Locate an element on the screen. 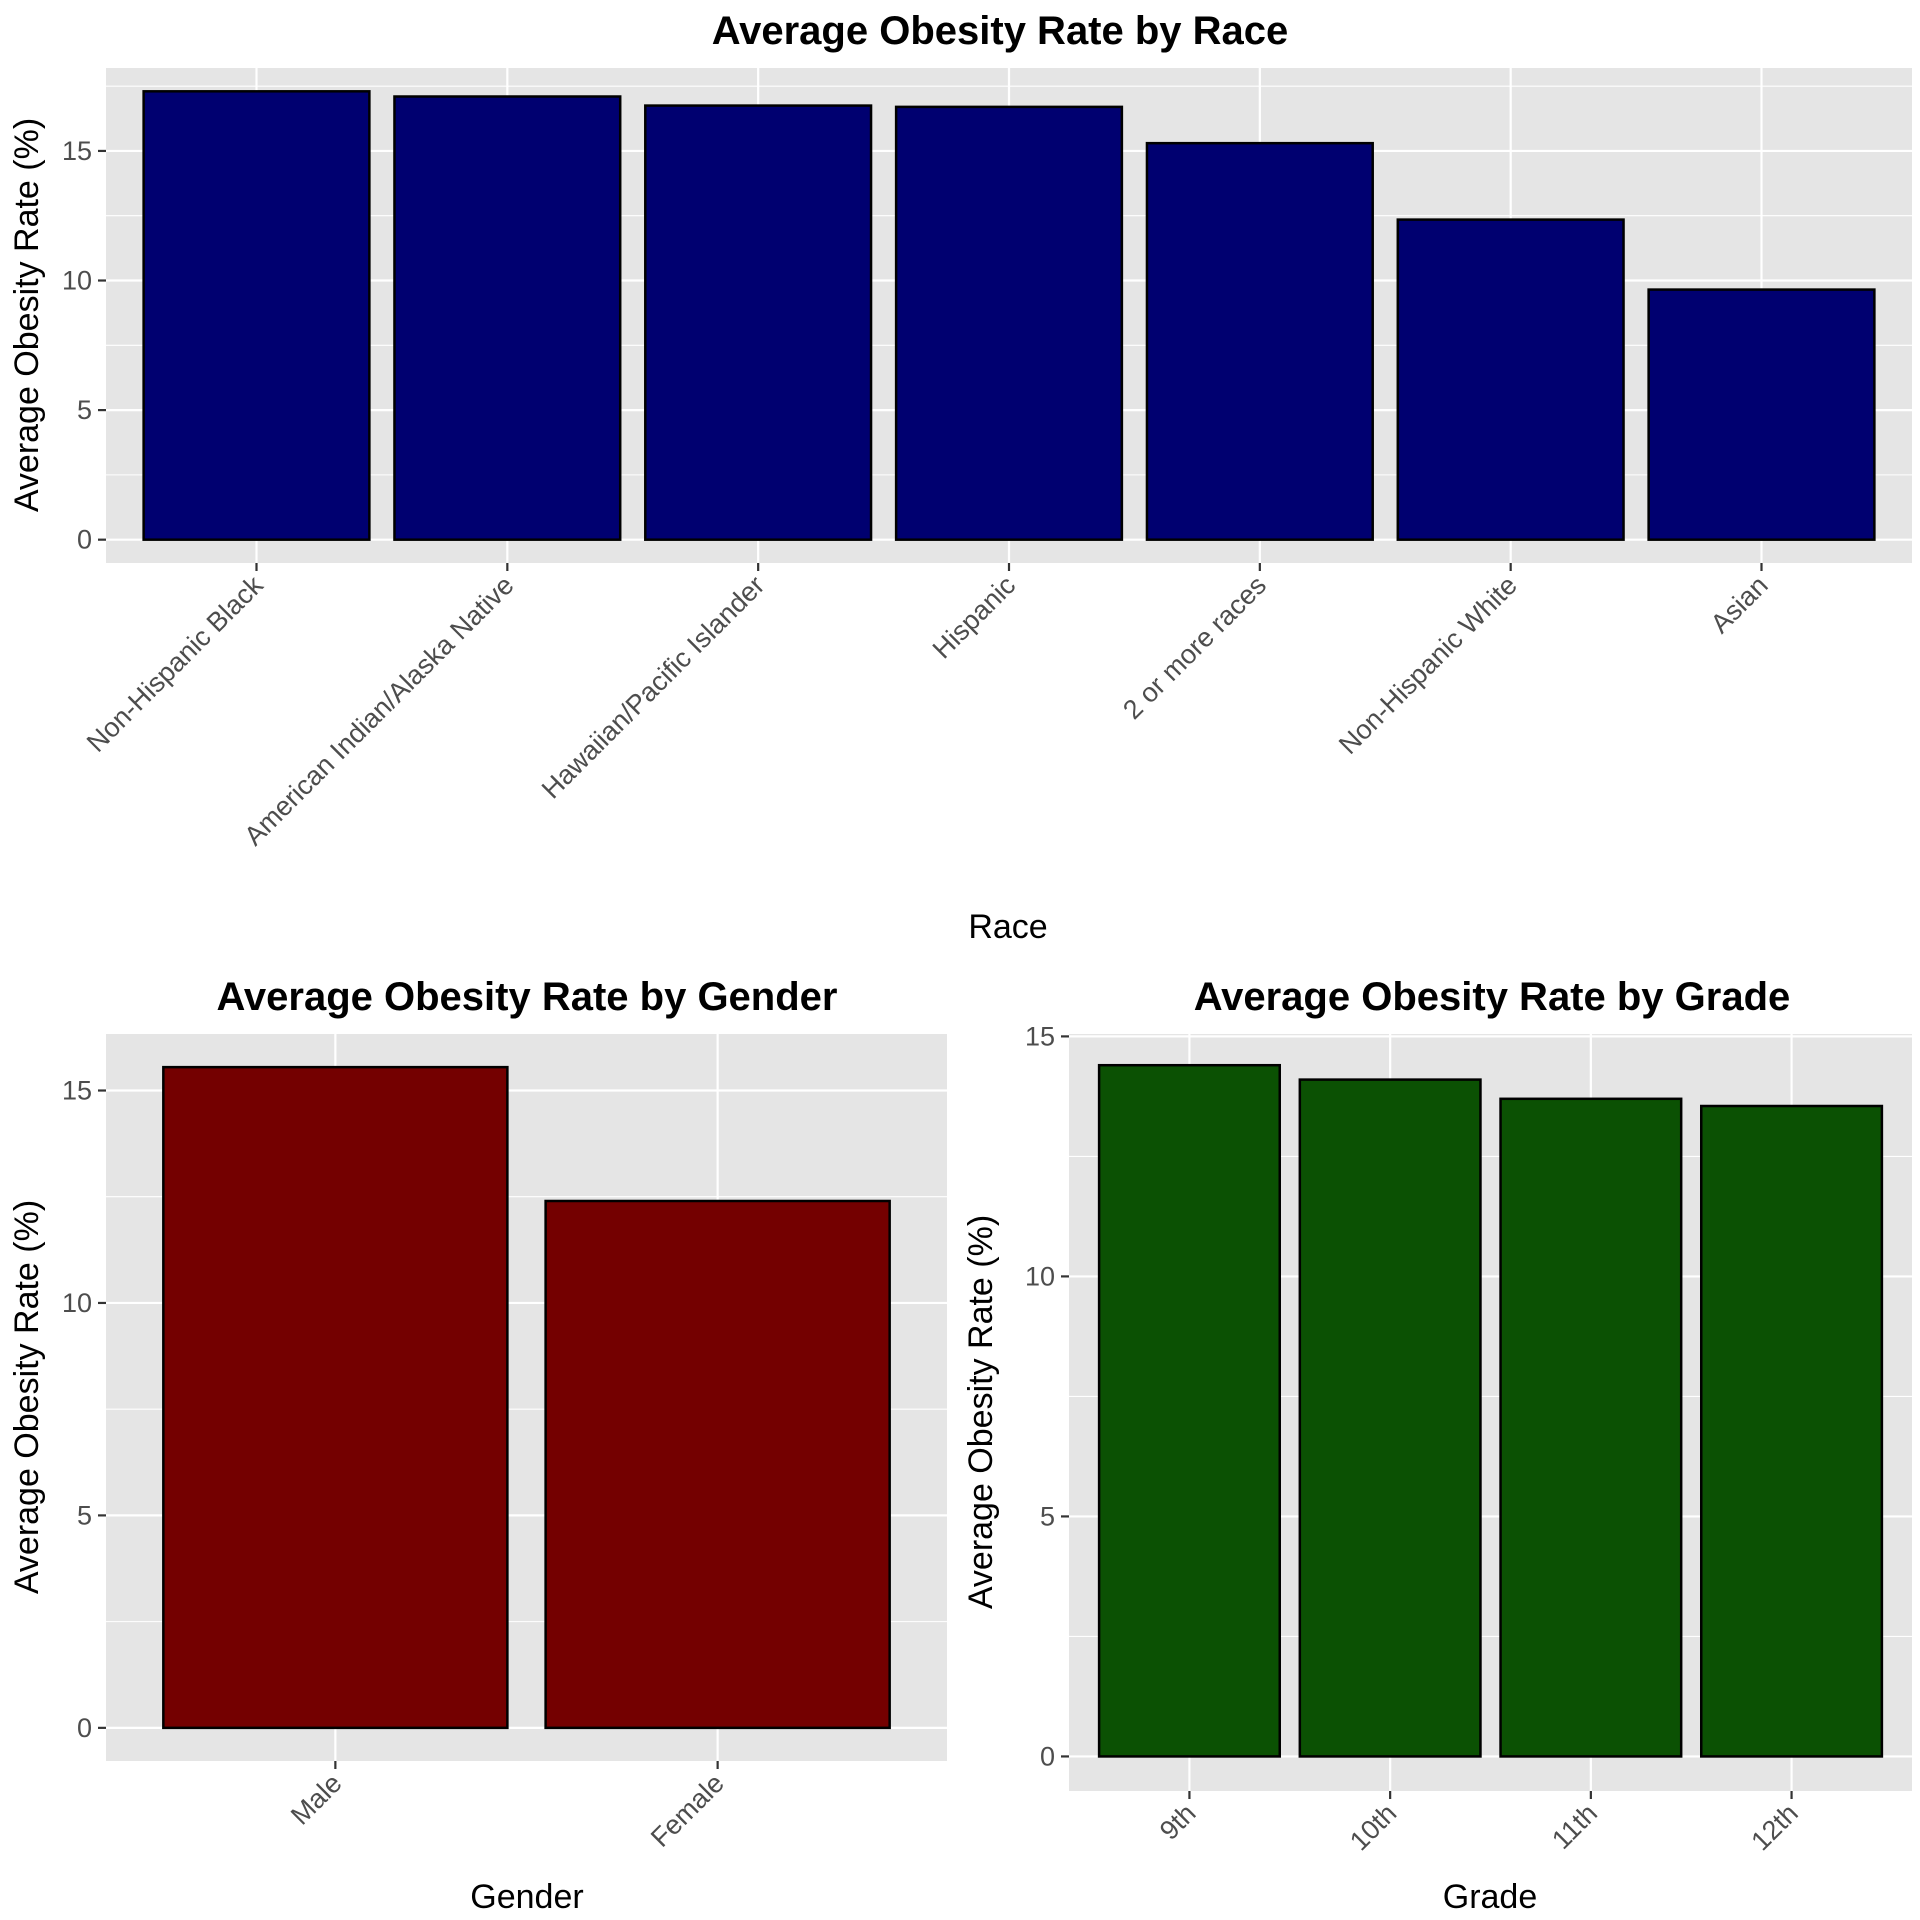  x-tick-label-hawaiian-pacific-islander: Hawaiian/Pacific Islander is located at coordinates (653, 687).